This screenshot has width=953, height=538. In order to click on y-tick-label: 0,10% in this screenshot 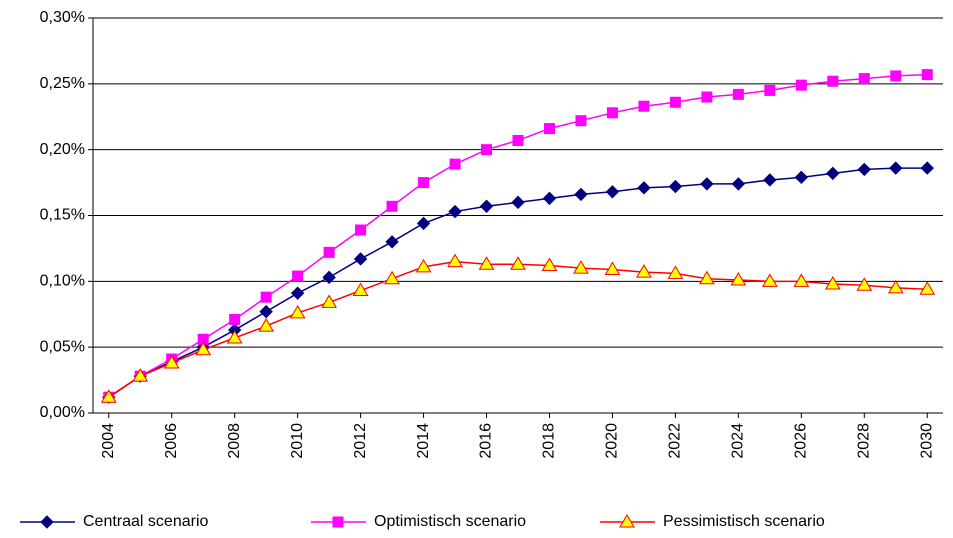, I will do `click(62, 281)`.